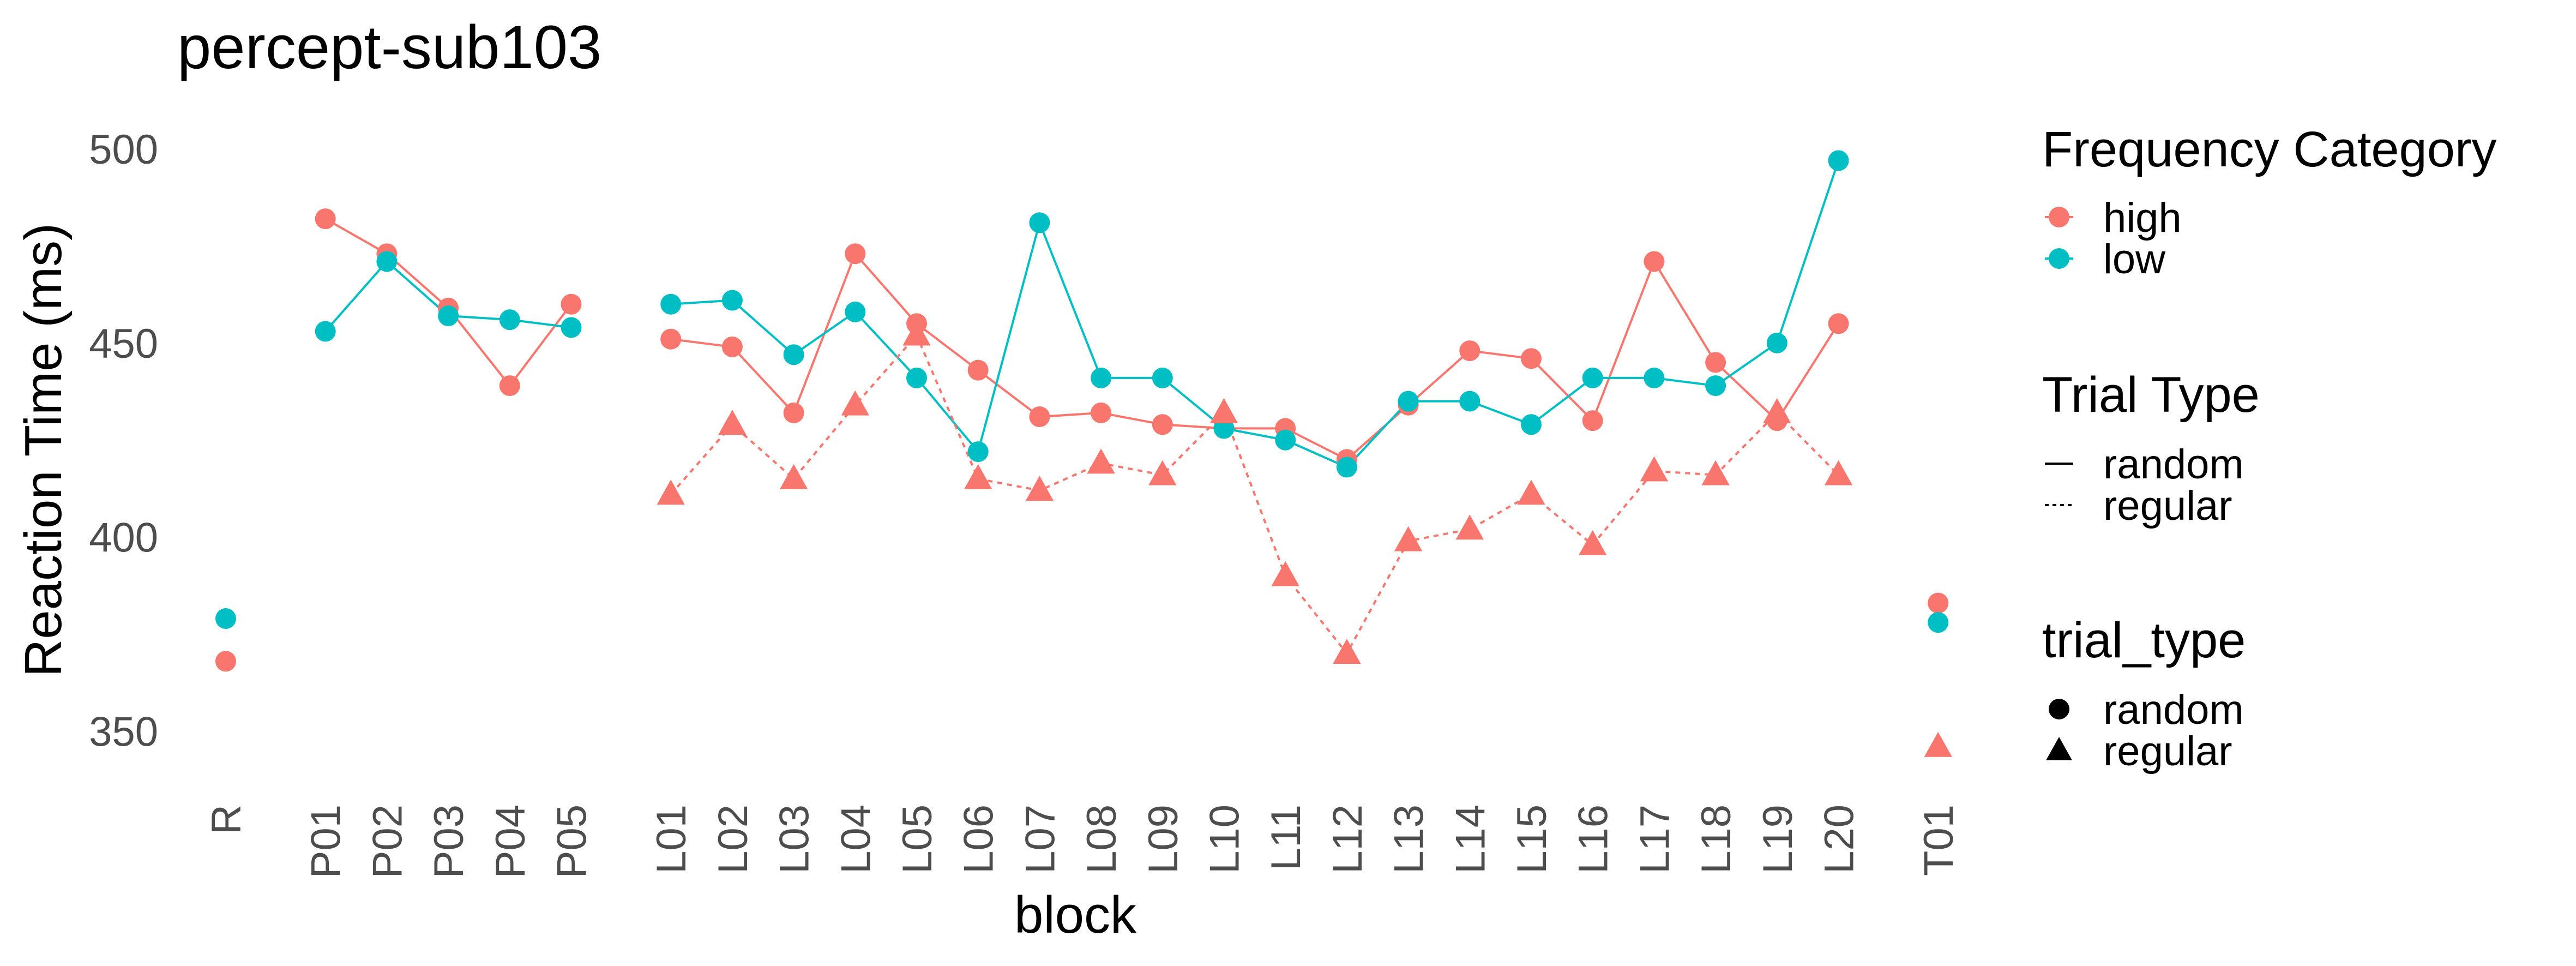 The width and height of the screenshot is (2576, 966). I want to click on x-tick-label: L04, so click(856, 839).